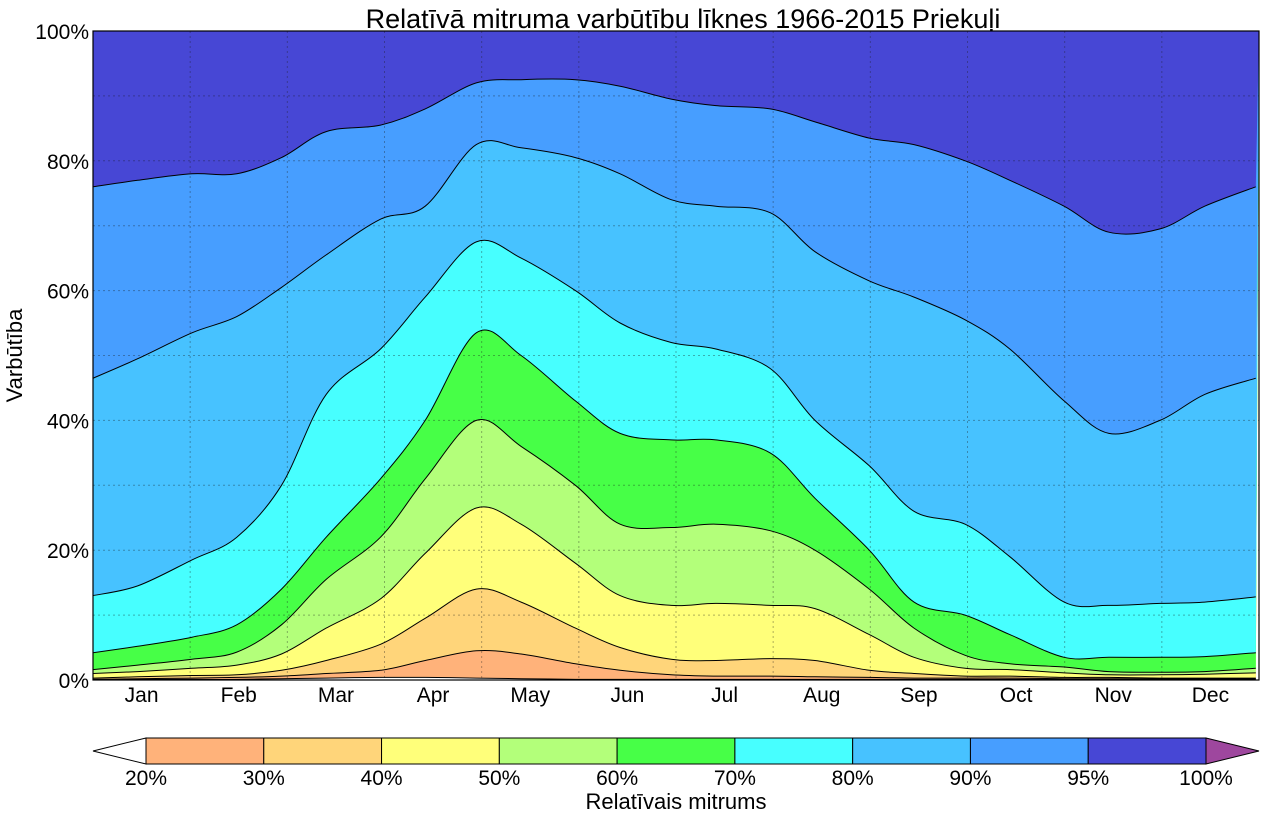 The width and height of the screenshot is (1266, 820). Describe the element at coordinates (68, 162) in the screenshot. I see `y-tick-label: 80%` at that location.